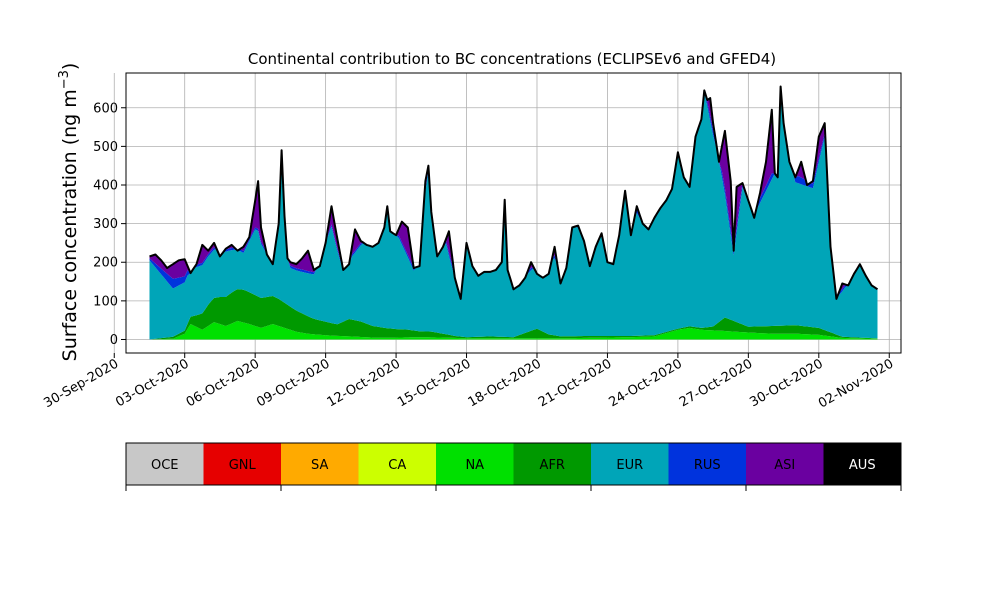  Describe the element at coordinates (70, 225) in the screenshot. I see `y-axis-label-main: Surface concentration (ng m` at that location.